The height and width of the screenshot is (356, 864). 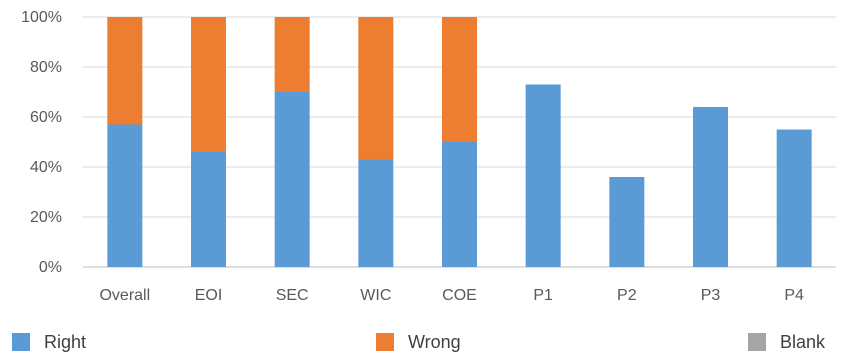 I want to click on x-tick-label: EOI, so click(x=209, y=295).